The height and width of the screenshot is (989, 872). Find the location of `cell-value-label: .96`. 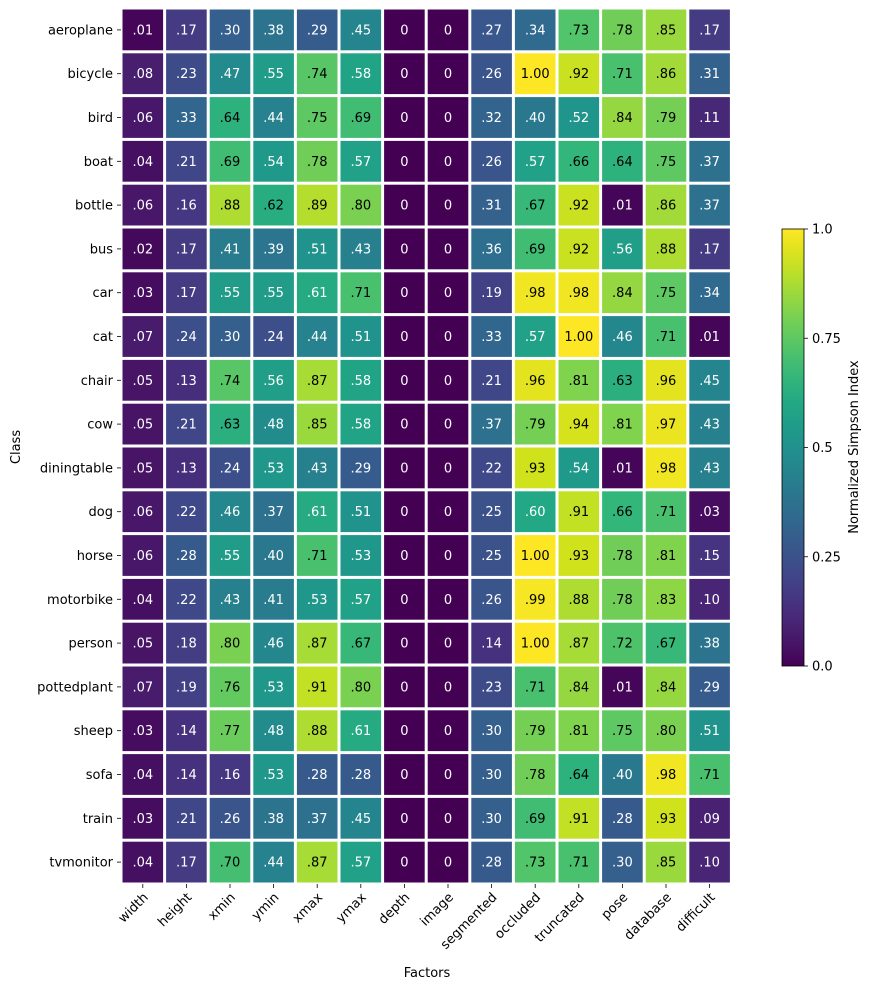

cell-value-label: .96 is located at coordinates (666, 381).